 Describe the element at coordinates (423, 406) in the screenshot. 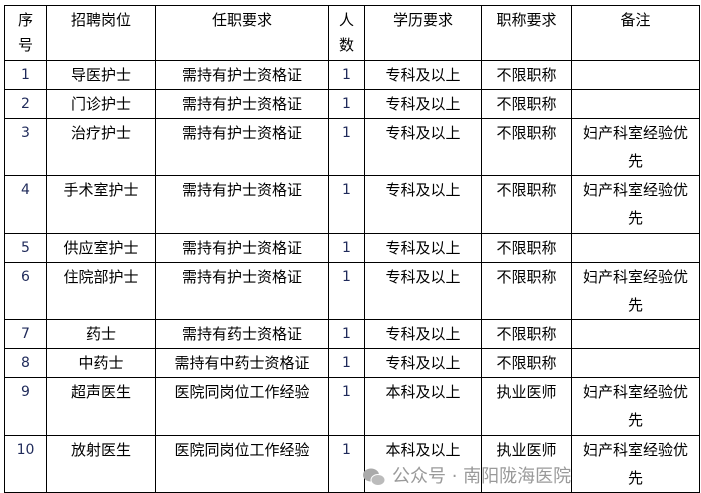

I see `cell-education: 本科及以上` at that location.